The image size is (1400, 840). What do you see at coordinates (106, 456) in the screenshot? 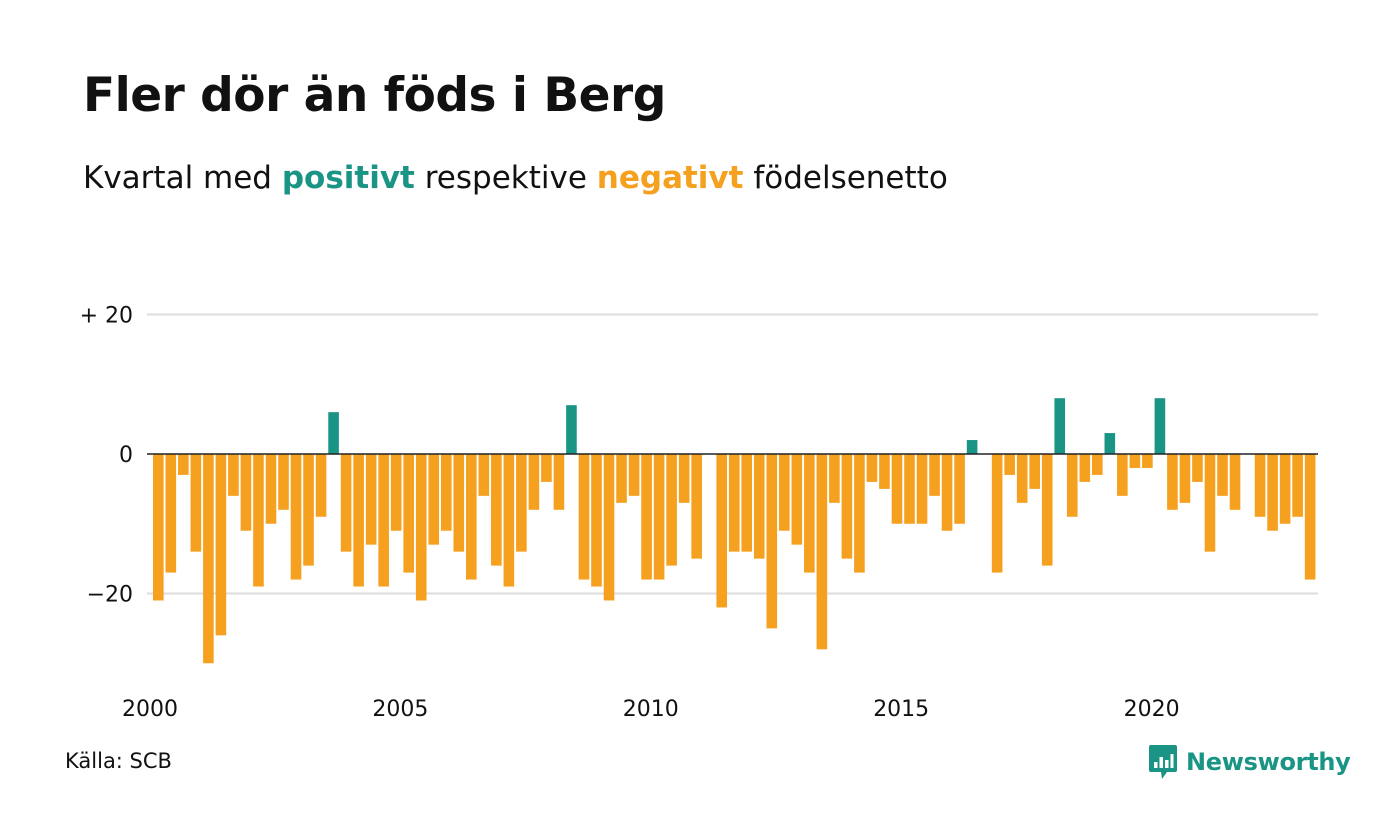
I see `y-axis-tick-labels: + 20 0 −20` at bounding box center [106, 456].